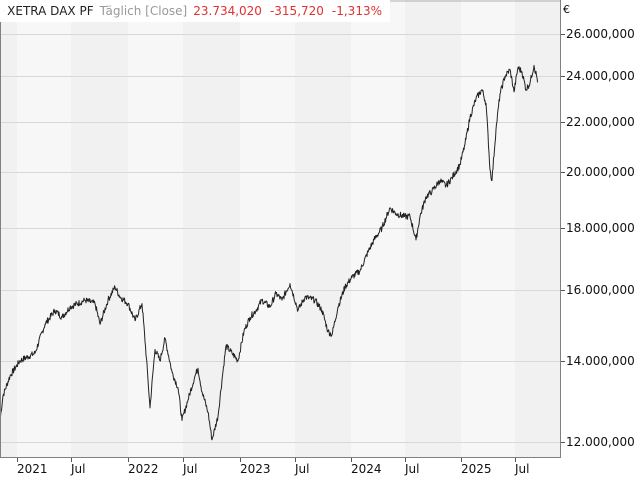  I want to click on price-change: -315,720, so click(296, 11).